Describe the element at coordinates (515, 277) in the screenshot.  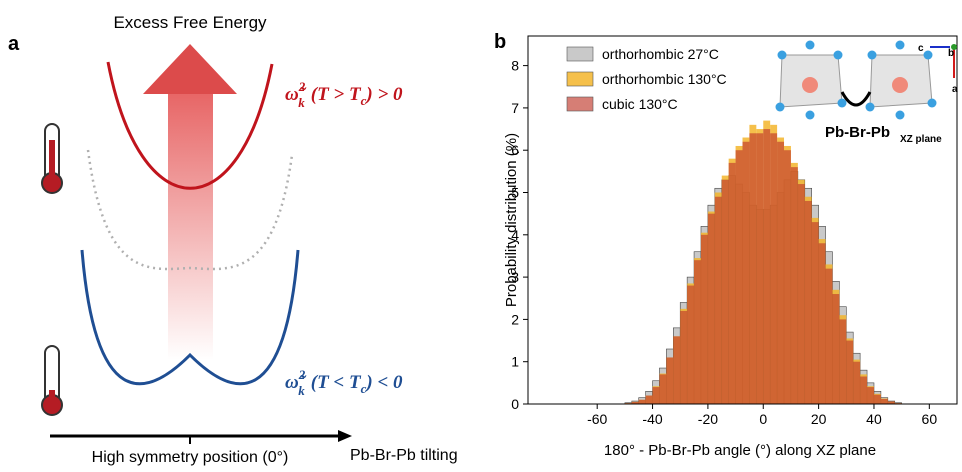
I see `y-tick-label: 3` at that location.